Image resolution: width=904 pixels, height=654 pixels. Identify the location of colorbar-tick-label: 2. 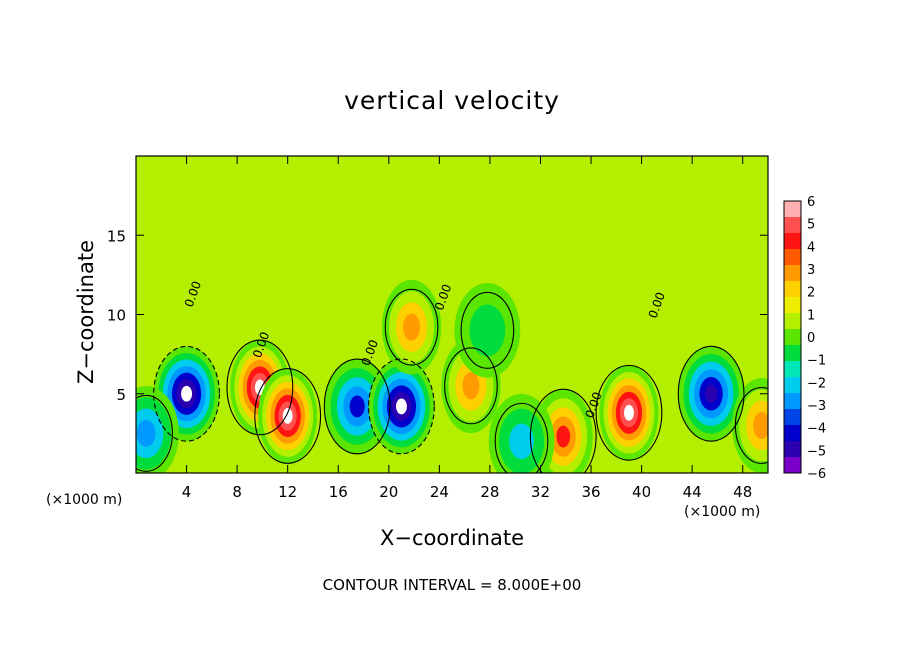
(811, 293).